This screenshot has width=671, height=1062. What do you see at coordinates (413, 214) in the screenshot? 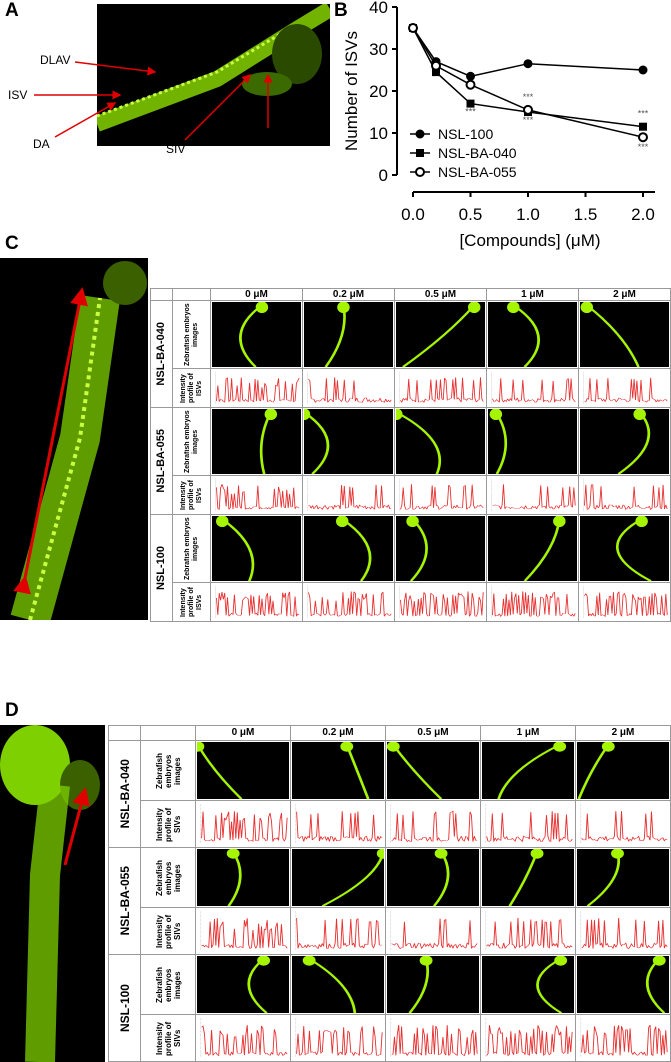
I see `x-tick-label: 0.0` at bounding box center [413, 214].